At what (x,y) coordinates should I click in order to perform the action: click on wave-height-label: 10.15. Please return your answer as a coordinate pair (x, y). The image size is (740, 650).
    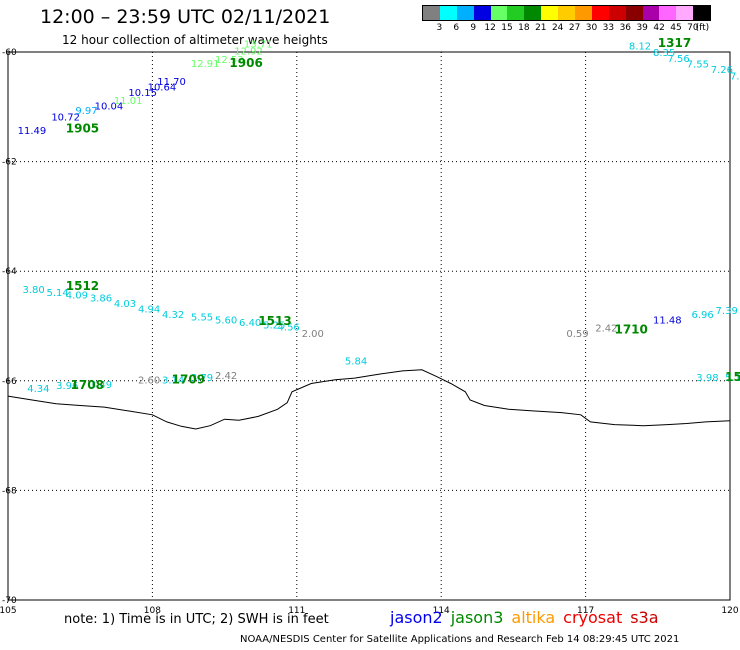
    Looking at the image, I should click on (142, 93).